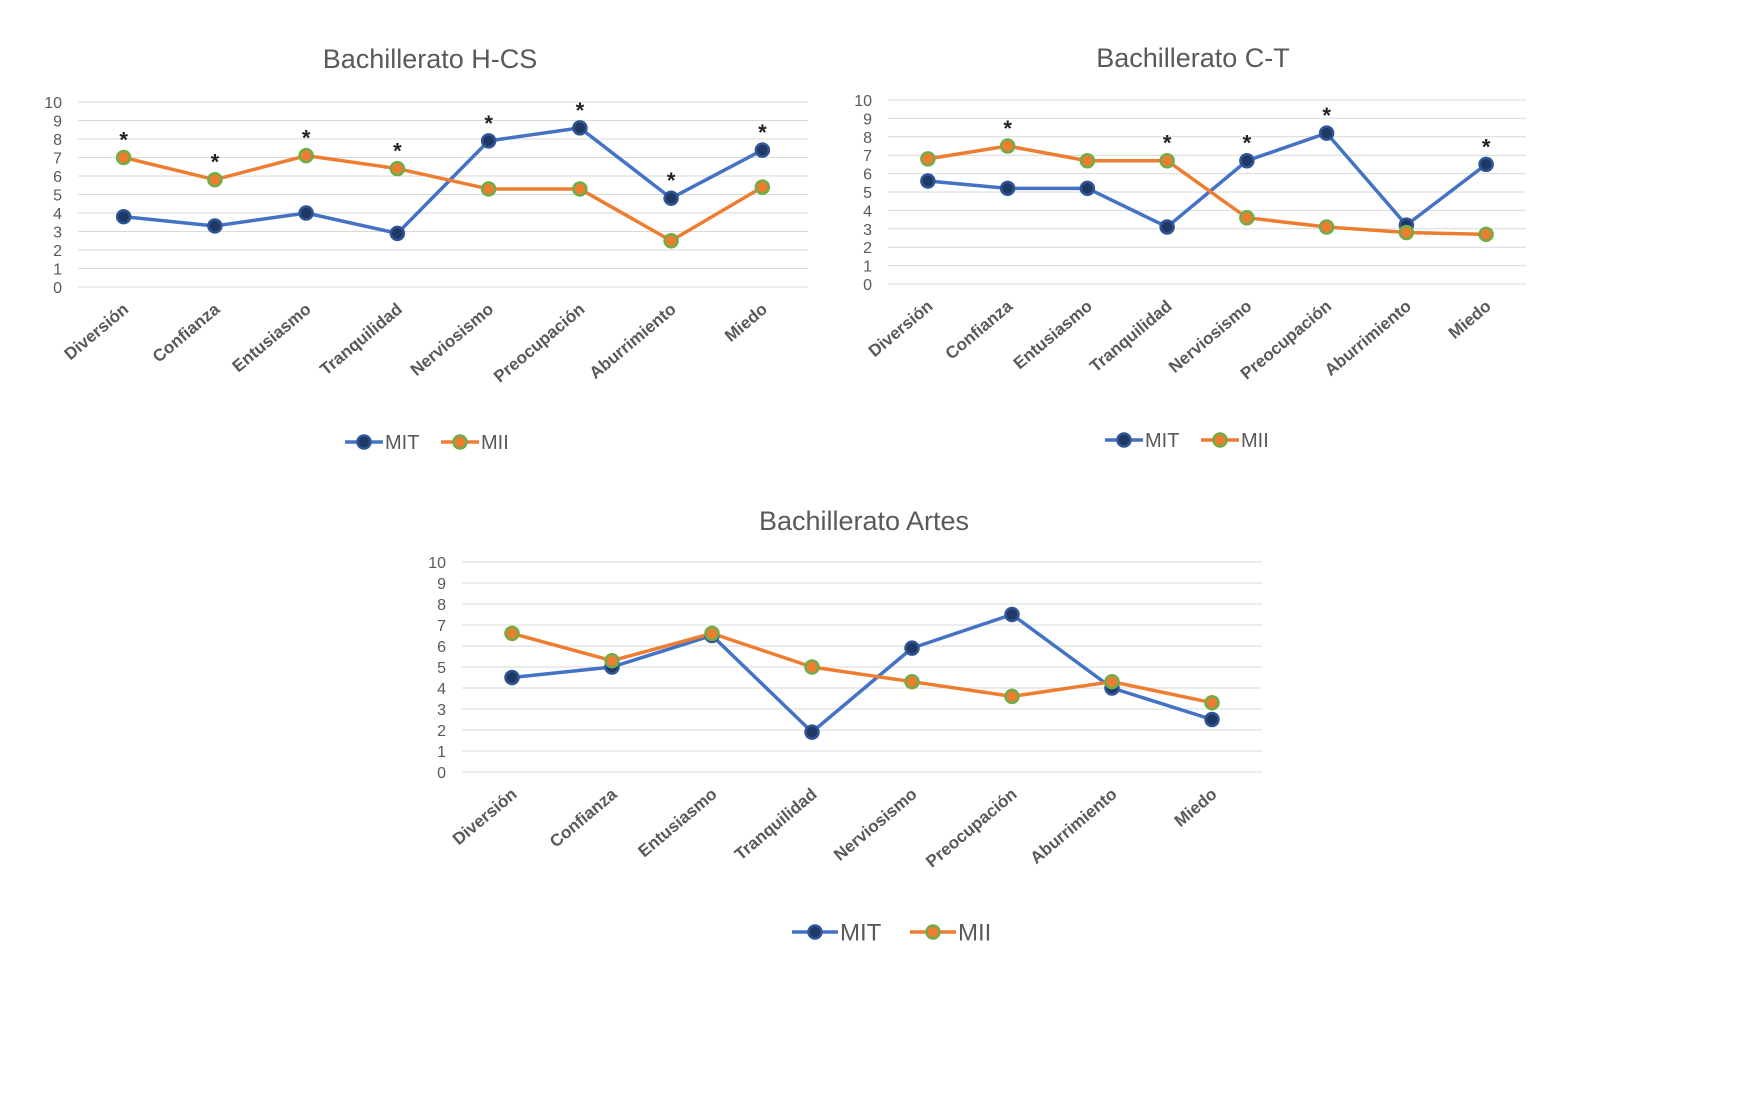 The width and height of the screenshot is (1757, 1115). I want to click on x-tick-label: Diversión, so click(97, 332).